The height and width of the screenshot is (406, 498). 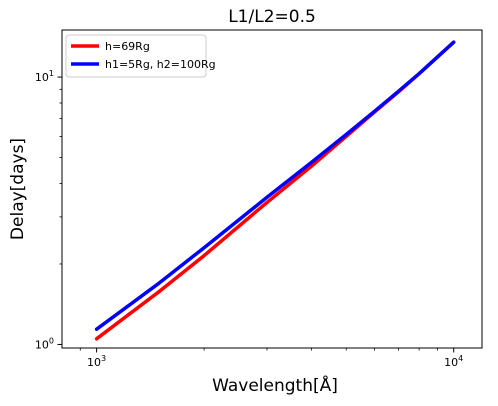 I want to click on legend-label-h69: h=69Rg, so click(x=127, y=46).